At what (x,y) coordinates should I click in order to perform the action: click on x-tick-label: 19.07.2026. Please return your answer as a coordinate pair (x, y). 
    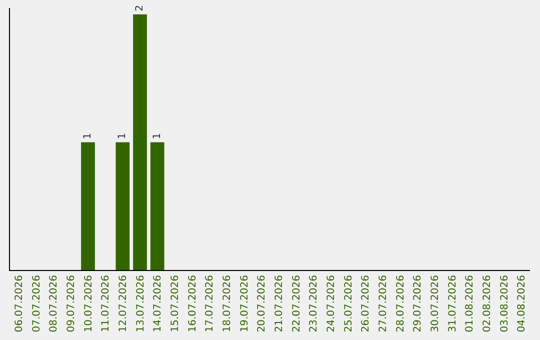
    Looking at the image, I should click on (244, 303).